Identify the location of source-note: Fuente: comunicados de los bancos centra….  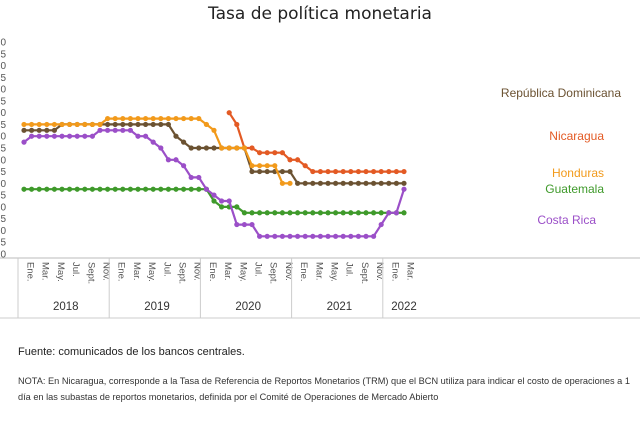
(131, 352).